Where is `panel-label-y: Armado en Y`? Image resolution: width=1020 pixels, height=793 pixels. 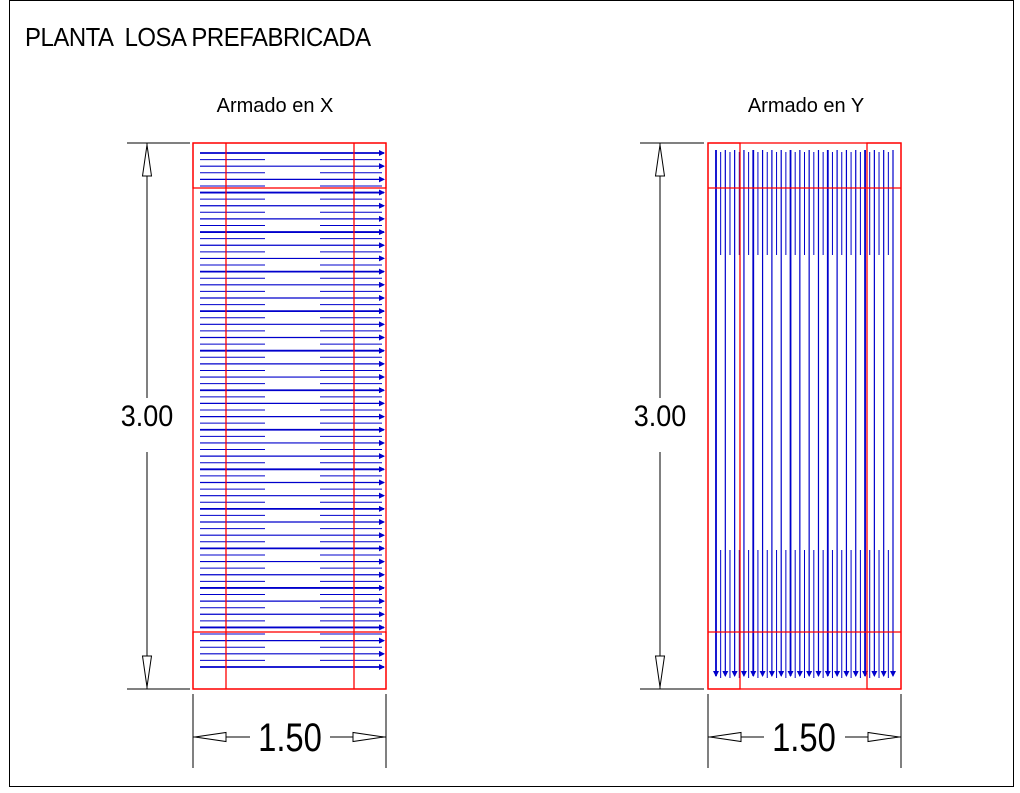
panel-label-y: Armado en Y is located at coordinates (806, 106).